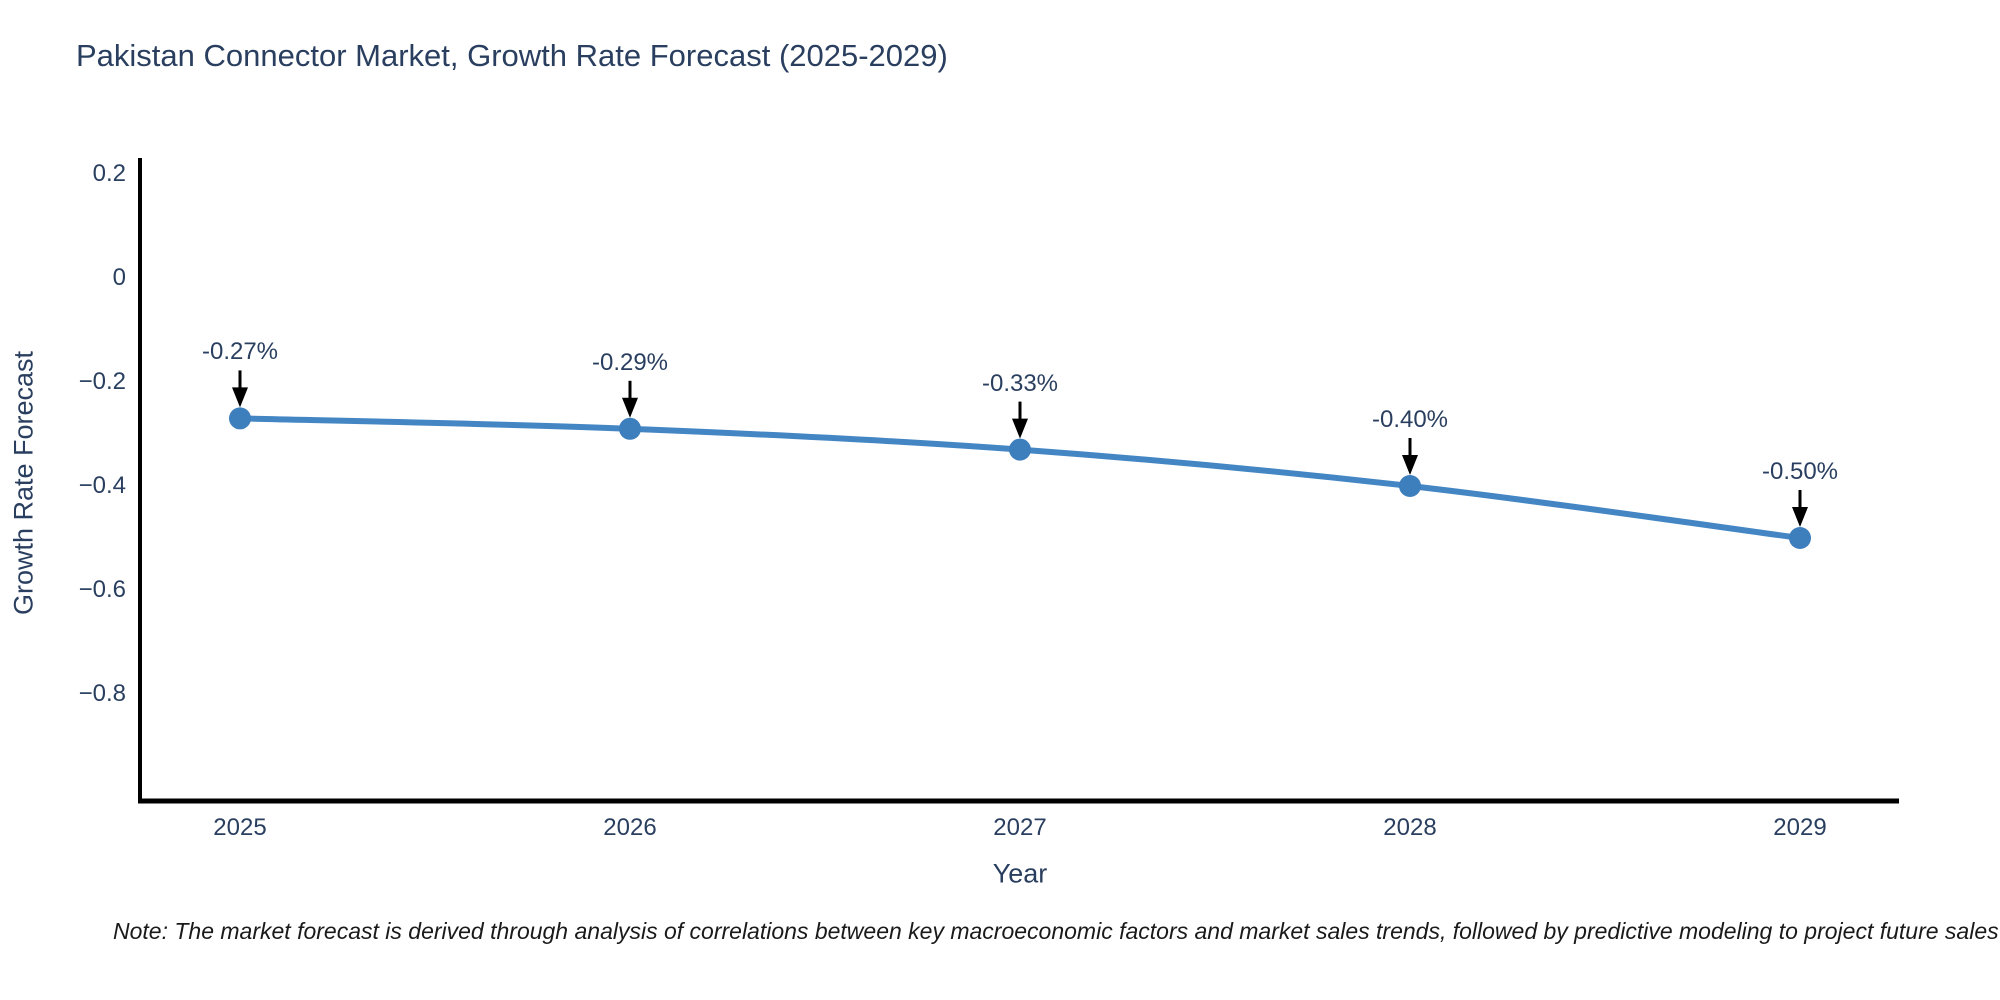 Image resolution: width=2000 pixels, height=1000 pixels. Describe the element at coordinates (630, 362) in the screenshot. I see `point-value-label: -0.29%` at that location.